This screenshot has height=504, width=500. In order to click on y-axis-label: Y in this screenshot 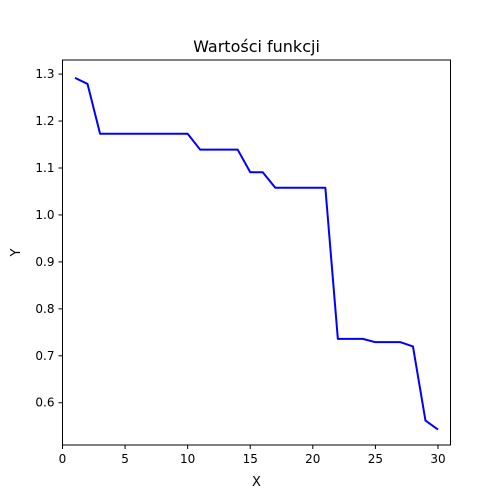, I will do `click(16, 252)`.